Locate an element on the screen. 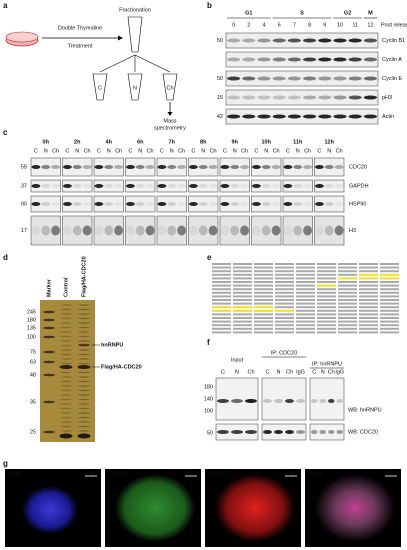 The width and height of the screenshot is (407, 550). group-label: IP: CDC20 is located at coordinates (284, 353).